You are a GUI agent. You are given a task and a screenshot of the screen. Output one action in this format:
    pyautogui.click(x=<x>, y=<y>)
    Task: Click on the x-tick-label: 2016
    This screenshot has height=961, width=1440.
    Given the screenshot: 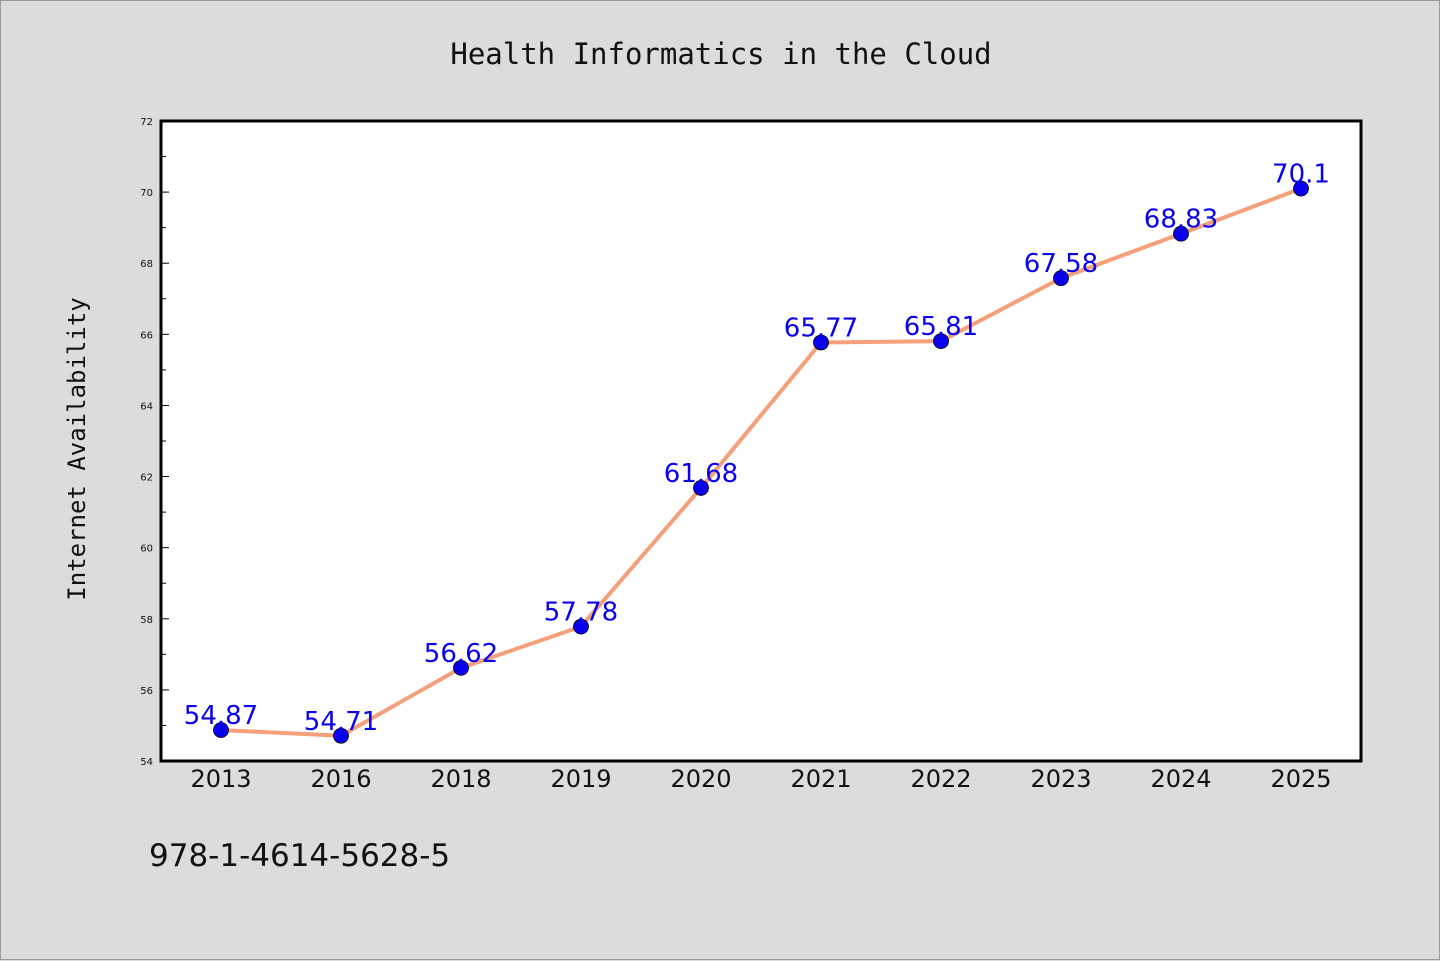 What is the action you would take?
    pyautogui.click(x=340, y=779)
    